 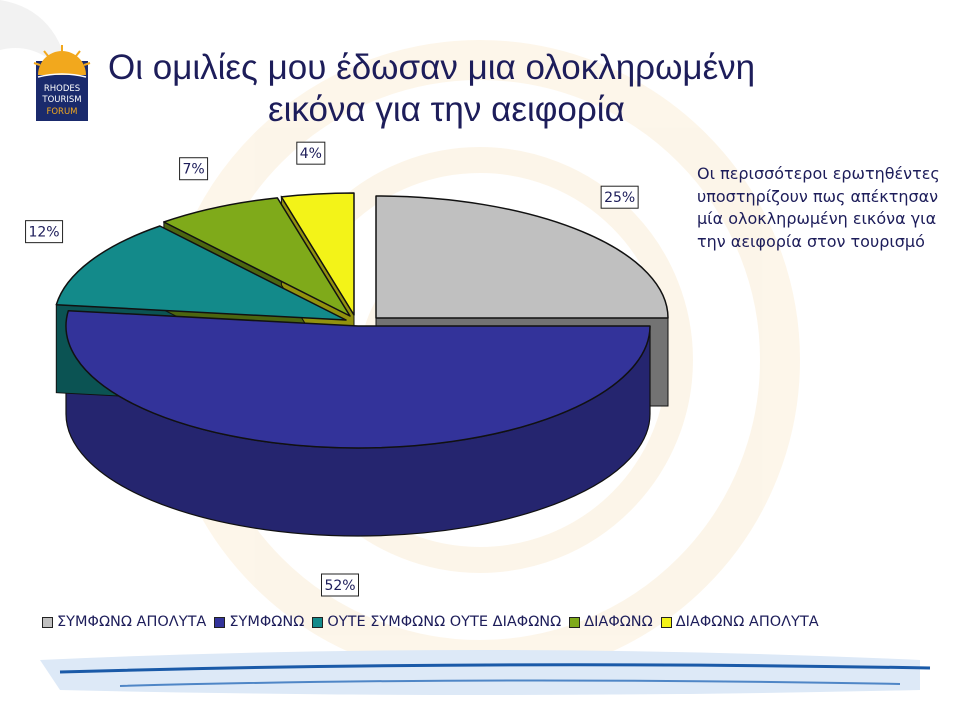 I want to click on page-title-line-1: Οι ομιλίες μου έδωσαν μια ολοκληρωμένη, so click(x=432, y=67).